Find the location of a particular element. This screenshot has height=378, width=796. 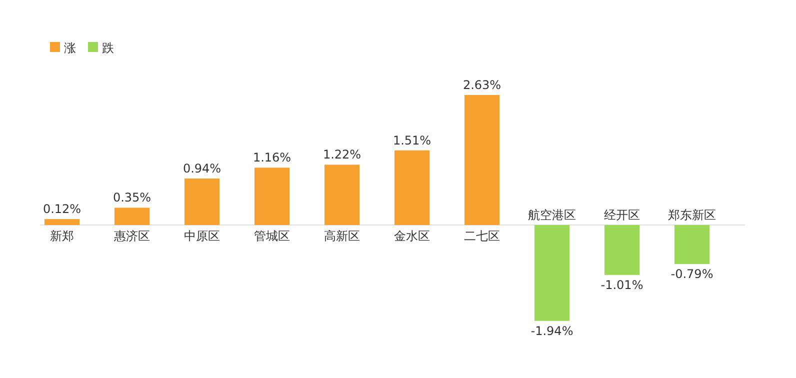

data-label: -1.94% is located at coordinates (552, 331).